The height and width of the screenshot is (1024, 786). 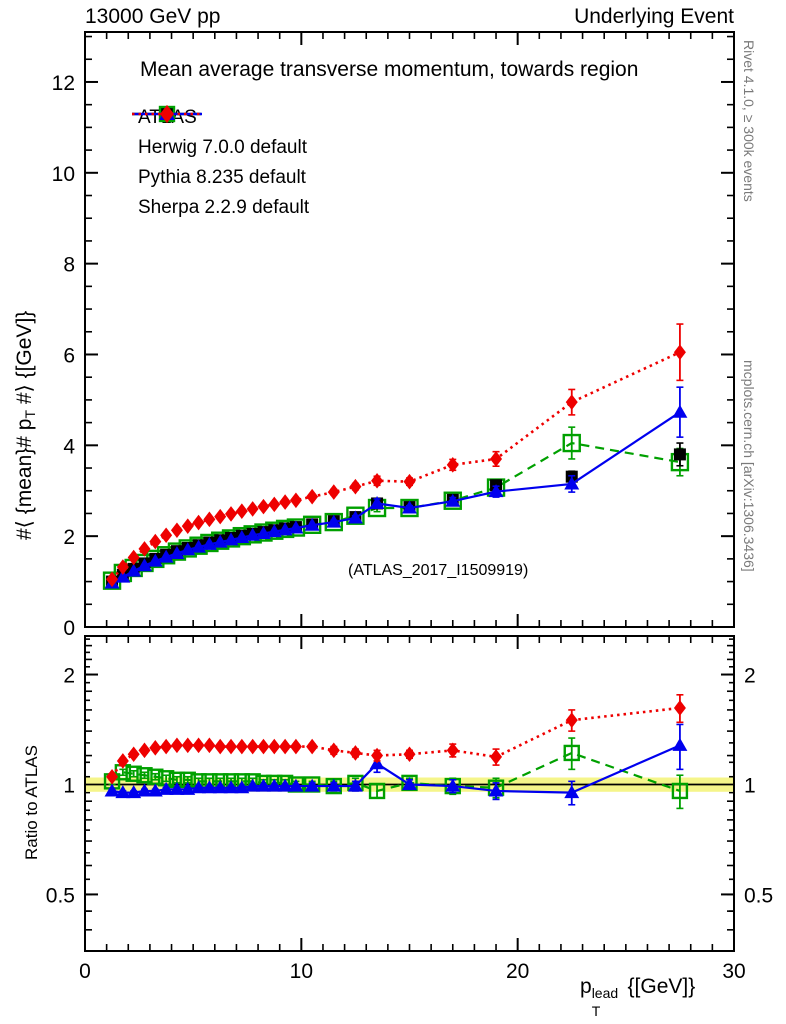 What do you see at coordinates (438, 570) in the screenshot?
I see `dataset-watermark: (ATLAS_2017_I1509919)` at bounding box center [438, 570].